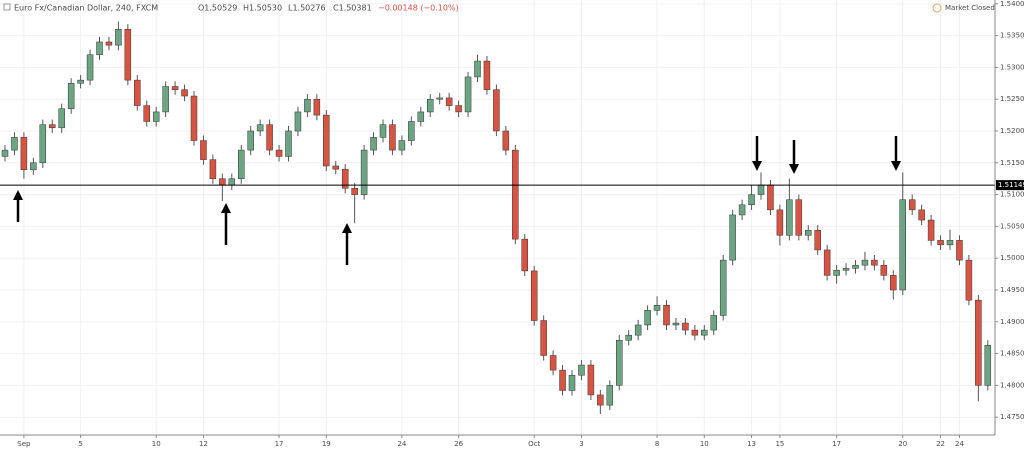 This screenshot has height=452, width=1024. I want to click on open-value: O1.50529, so click(217, 8).